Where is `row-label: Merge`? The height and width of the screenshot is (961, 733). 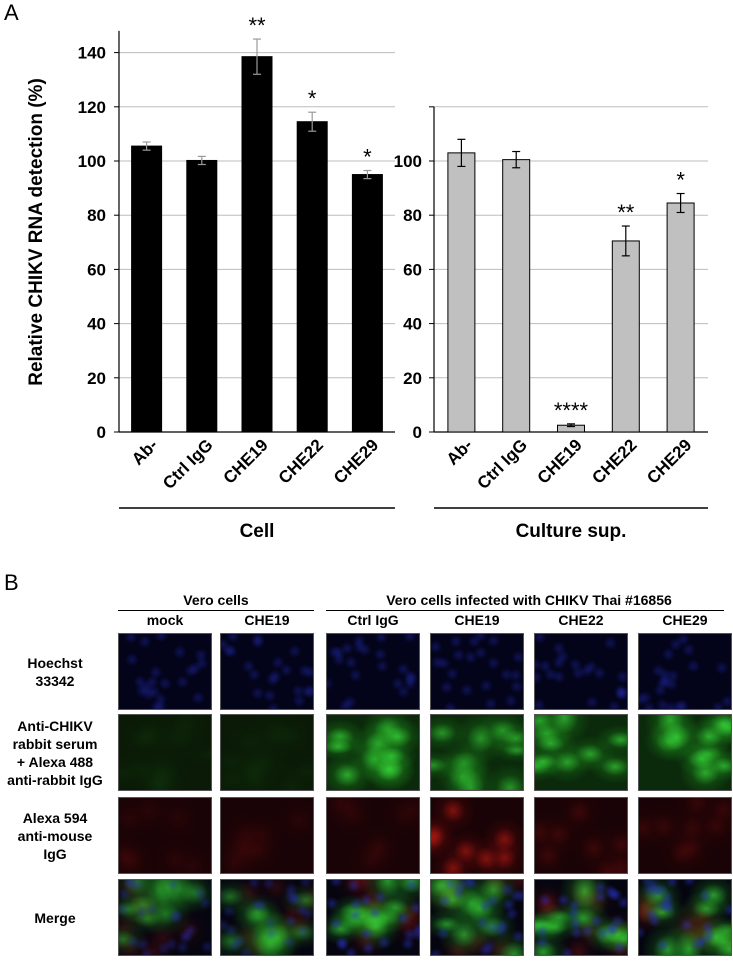 row-label: Merge is located at coordinates (55, 917).